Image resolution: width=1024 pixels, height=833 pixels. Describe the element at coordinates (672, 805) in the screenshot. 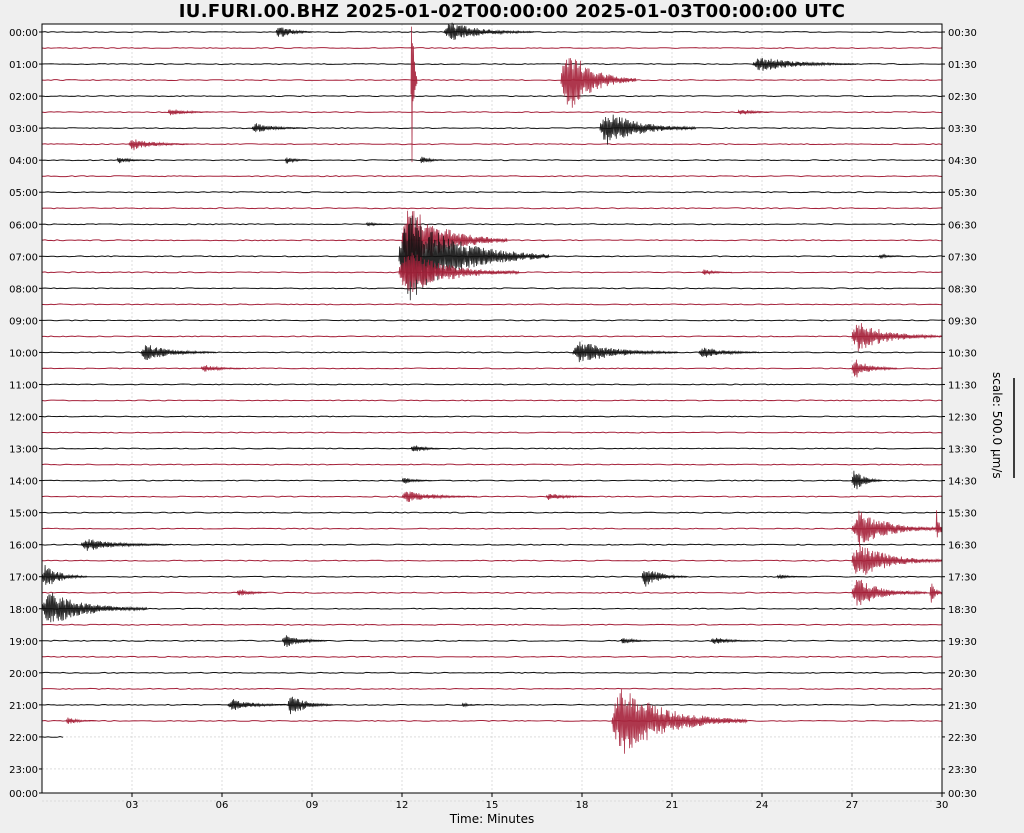

I see `x-tick-label: 21` at that location.